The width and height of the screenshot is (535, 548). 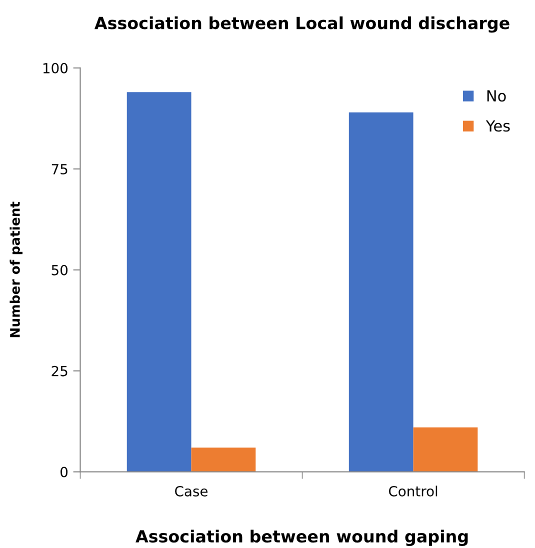 What do you see at coordinates (16, 270) in the screenshot?
I see `y-axis-title: Number of patient` at bounding box center [16, 270].